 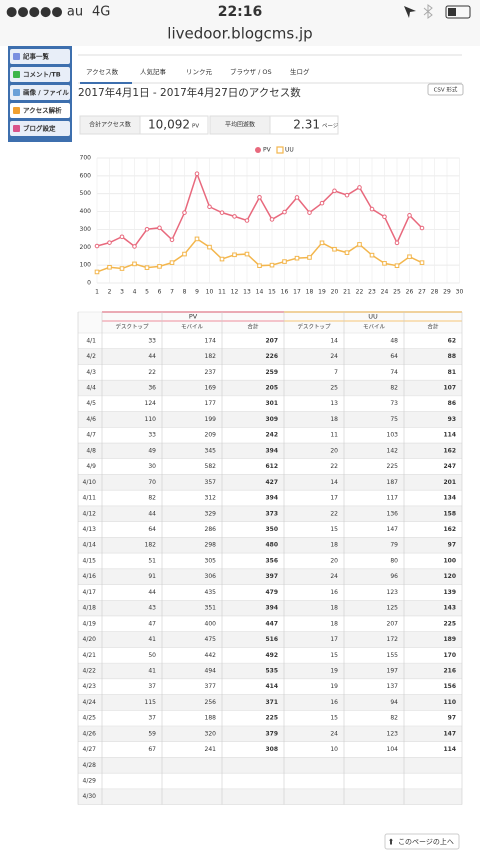 I want to click on value-cell: 15, so click(x=334, y=718).